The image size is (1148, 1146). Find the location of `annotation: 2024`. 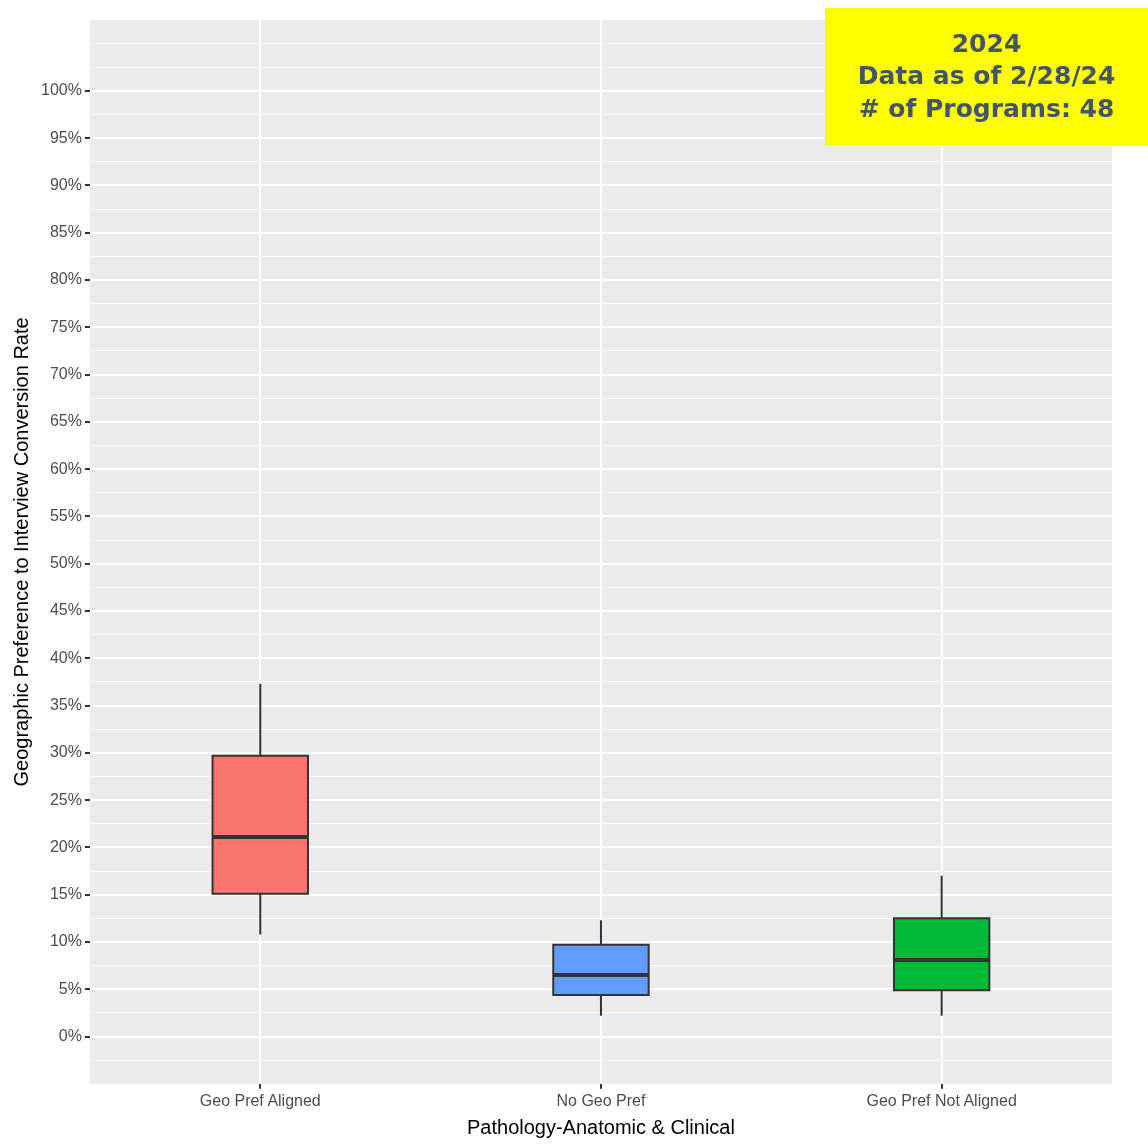

annotation: 2024 is located at coordinates (986, 43).